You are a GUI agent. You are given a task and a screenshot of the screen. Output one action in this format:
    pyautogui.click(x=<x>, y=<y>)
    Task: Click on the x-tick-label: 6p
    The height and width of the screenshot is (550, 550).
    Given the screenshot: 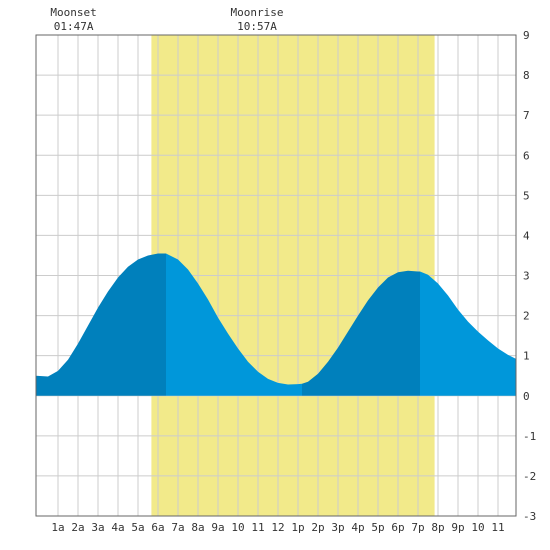 What is the action you would take?
    pyautogui.click(x=397, y=527)
    